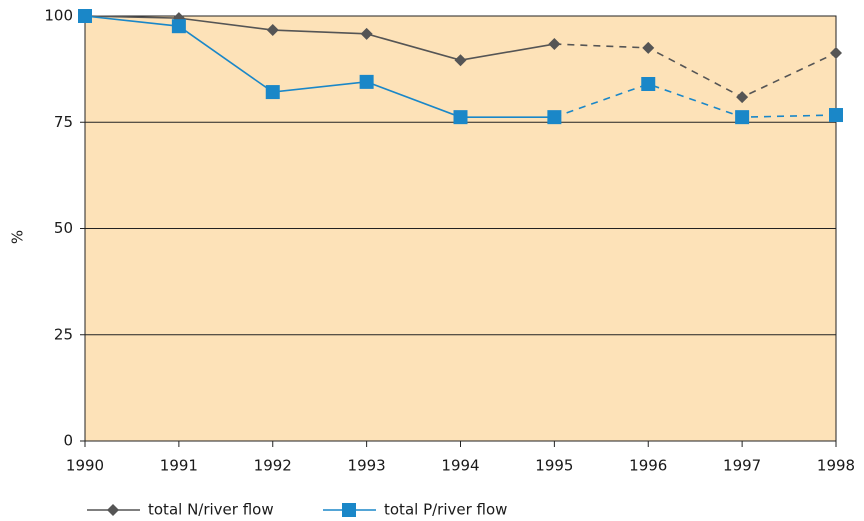 This screenshot has height=521, width=864. Describe the element at coordinates (58, 16) in the screenshot. I see `y-tick-label: 100` at that location.